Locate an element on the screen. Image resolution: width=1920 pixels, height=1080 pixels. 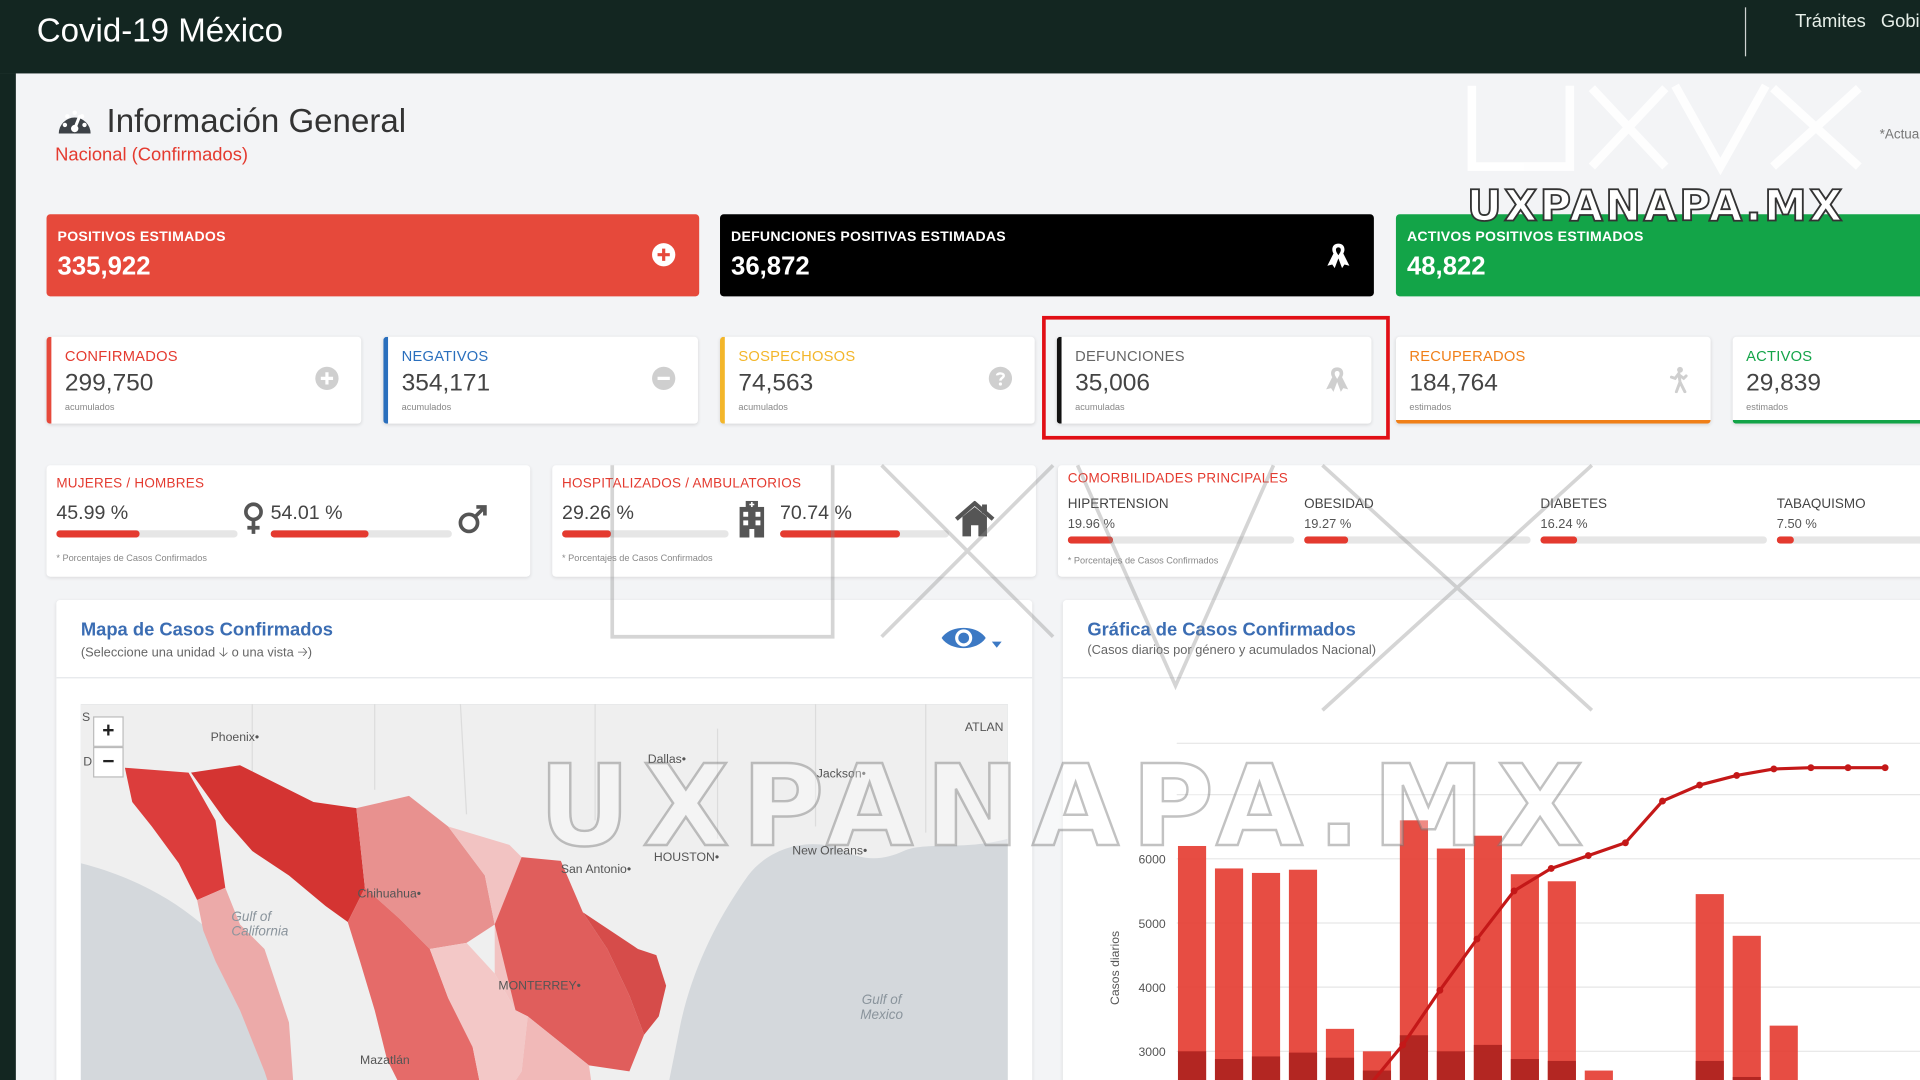
ambulatory-bar is located at coordinates (864, 534).